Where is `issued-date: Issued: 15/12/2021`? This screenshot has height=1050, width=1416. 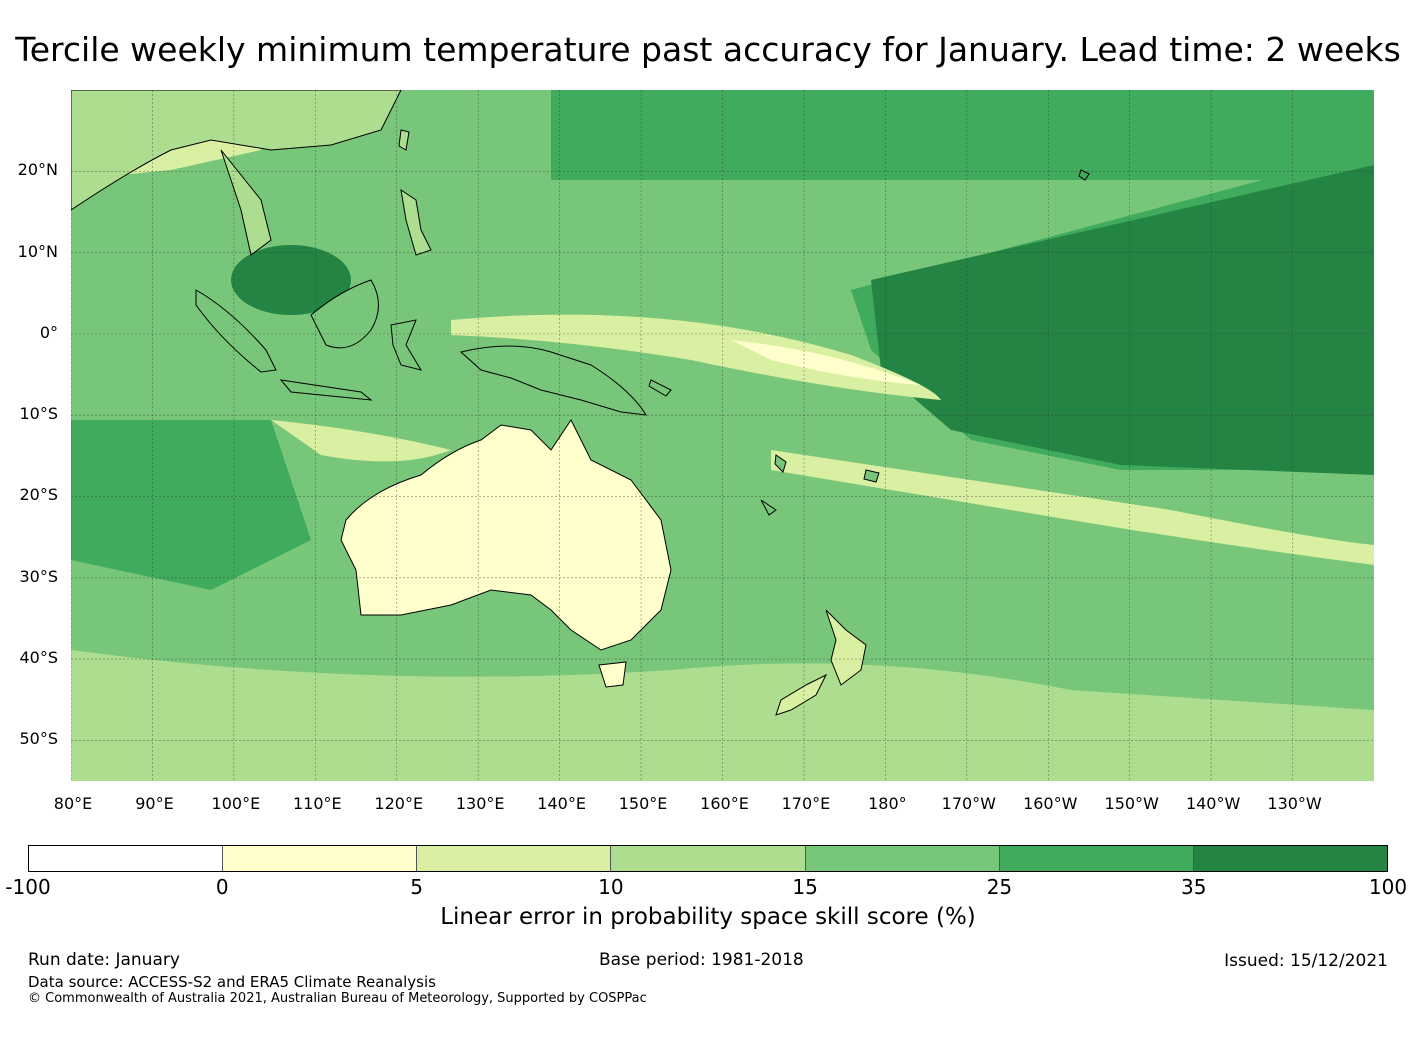
issued-date: Issued: 15/12/2021 is located at coordinates (1306, 961).